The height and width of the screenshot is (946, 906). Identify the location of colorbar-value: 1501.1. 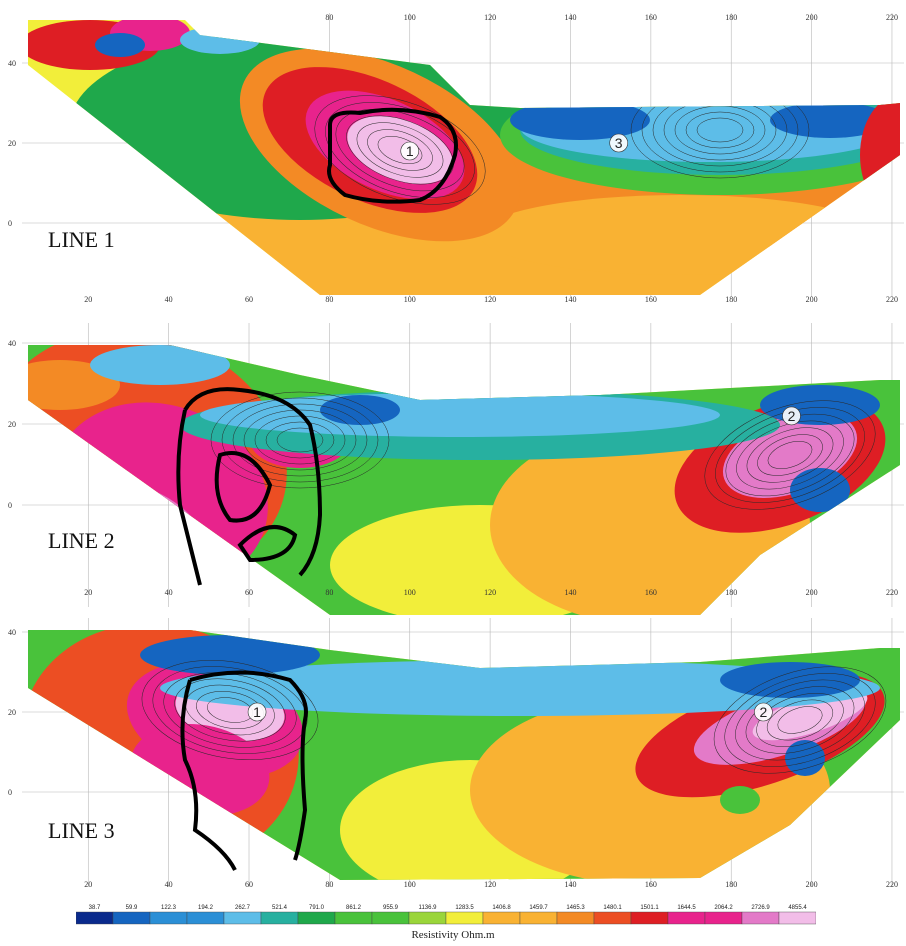
(649, 908).